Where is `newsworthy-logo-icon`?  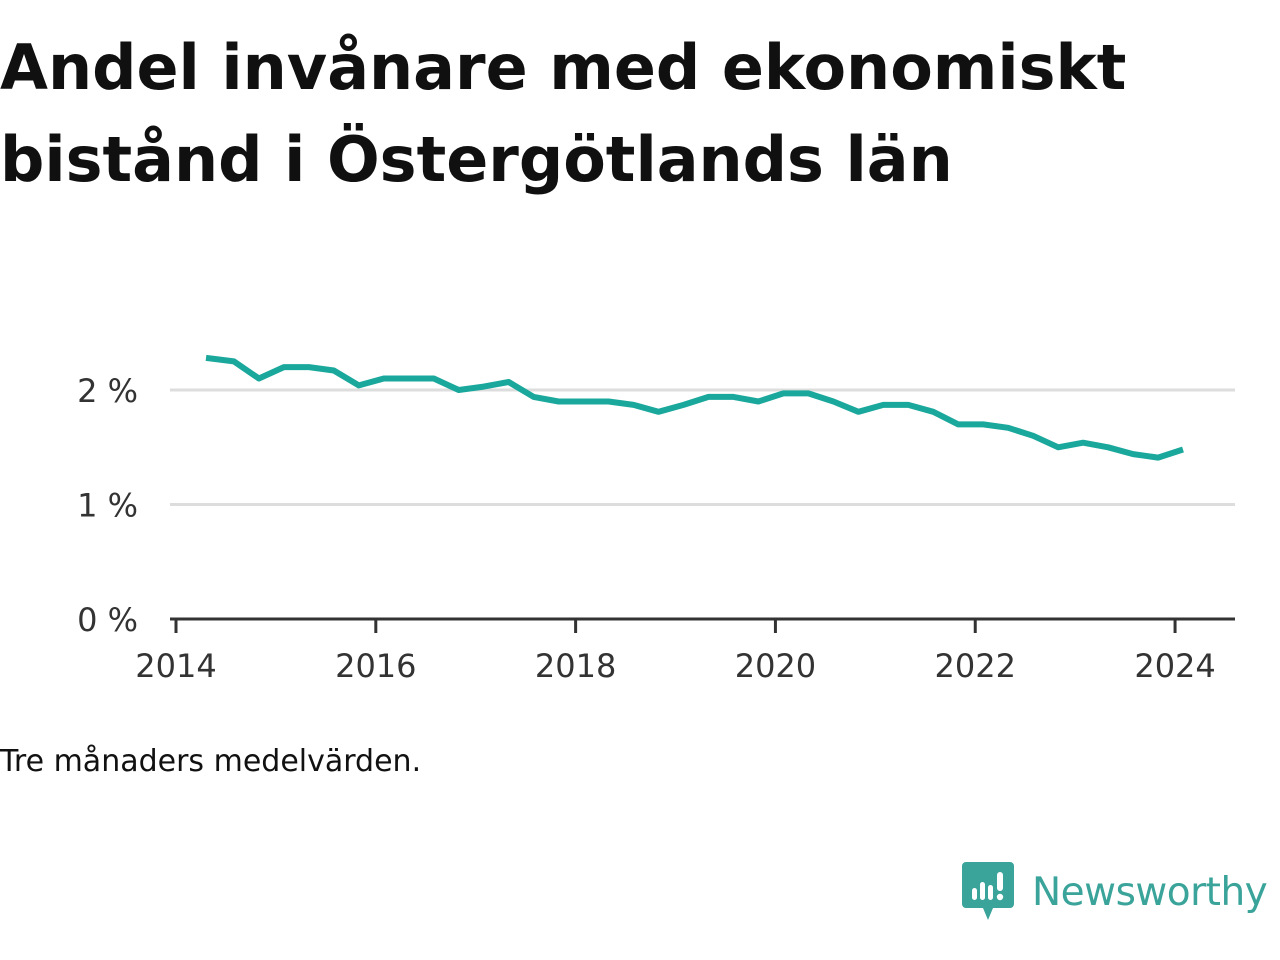 newsworthy-logo-icon is located at coordinates (988, 891).